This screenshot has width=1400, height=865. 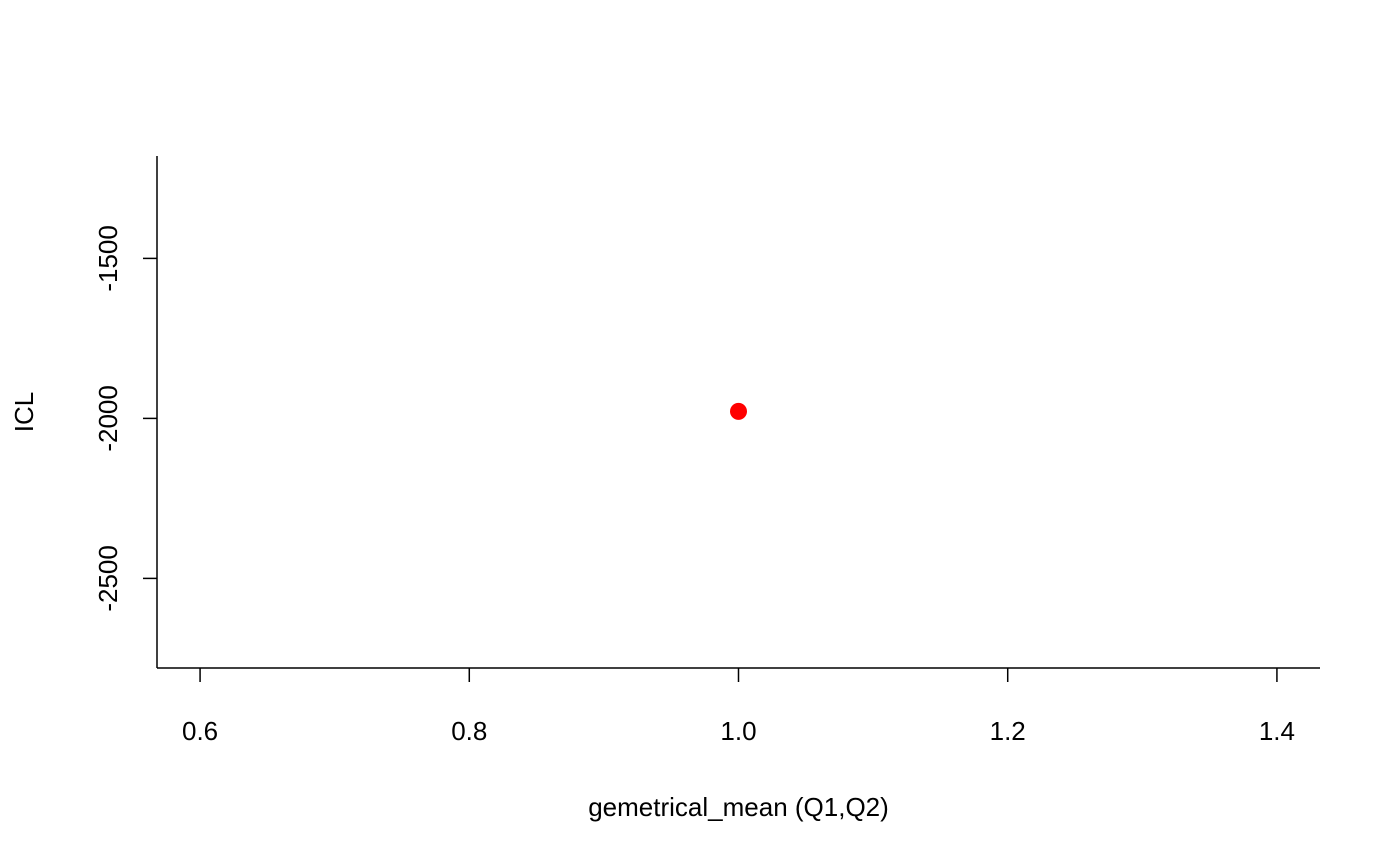 I want to click on y-tick-label: -2000, so click(x=108, y=418).